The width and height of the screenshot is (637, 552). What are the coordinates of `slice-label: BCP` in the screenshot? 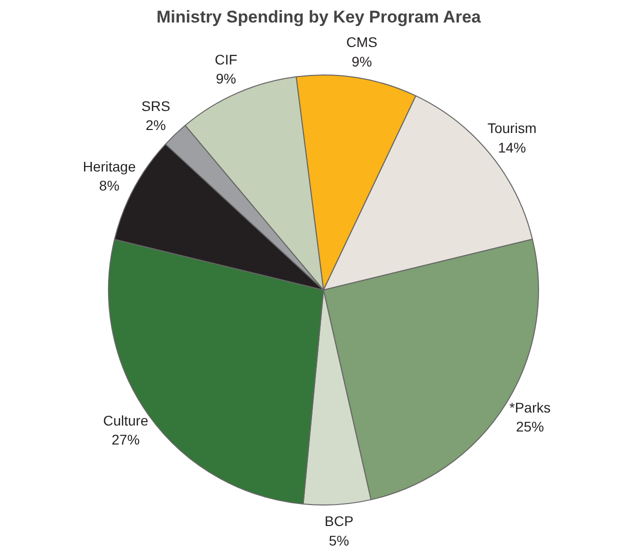 It's located at (339, 521).